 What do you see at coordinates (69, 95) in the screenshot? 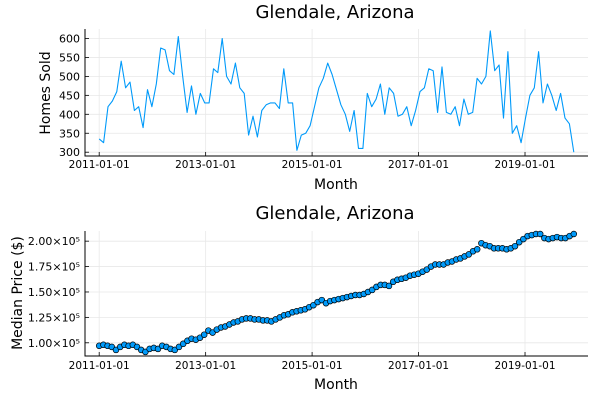
I see `plot1-y-tick-label: 450` at bounding box center [69, 95].